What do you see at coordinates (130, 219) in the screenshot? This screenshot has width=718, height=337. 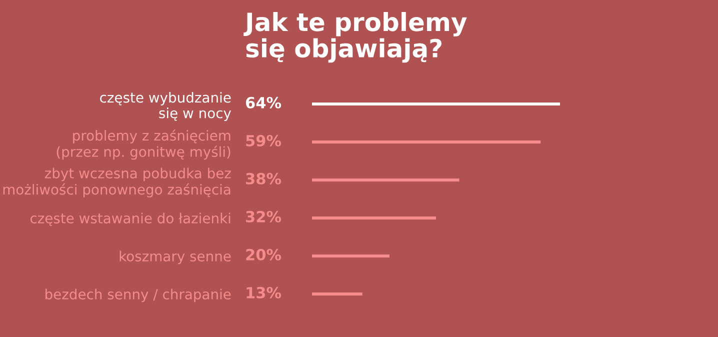 I see `y-tick-label: częste wstawanie do łazienki` at bounding box center [130, 219].